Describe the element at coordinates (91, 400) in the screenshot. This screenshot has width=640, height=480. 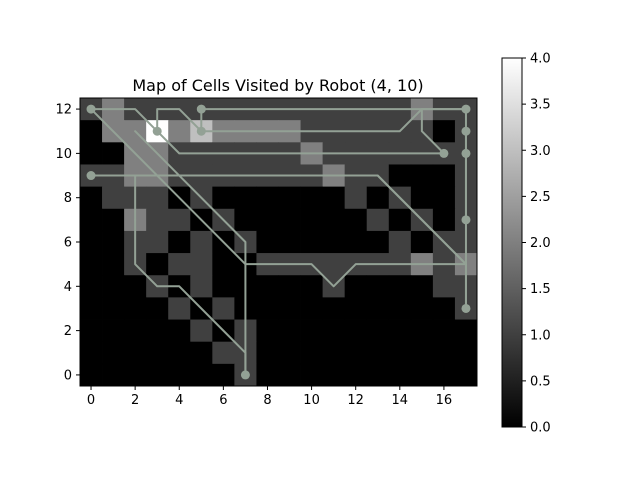
I see `x-tick-label: 0` at that location.